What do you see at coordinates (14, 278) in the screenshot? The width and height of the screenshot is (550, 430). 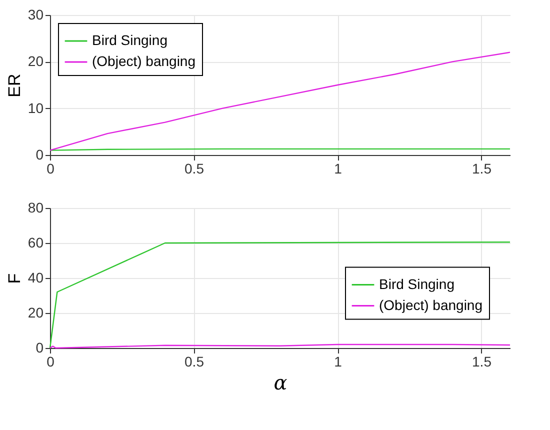 I see `y-axis-title: F` at bounding box center [14, 278].